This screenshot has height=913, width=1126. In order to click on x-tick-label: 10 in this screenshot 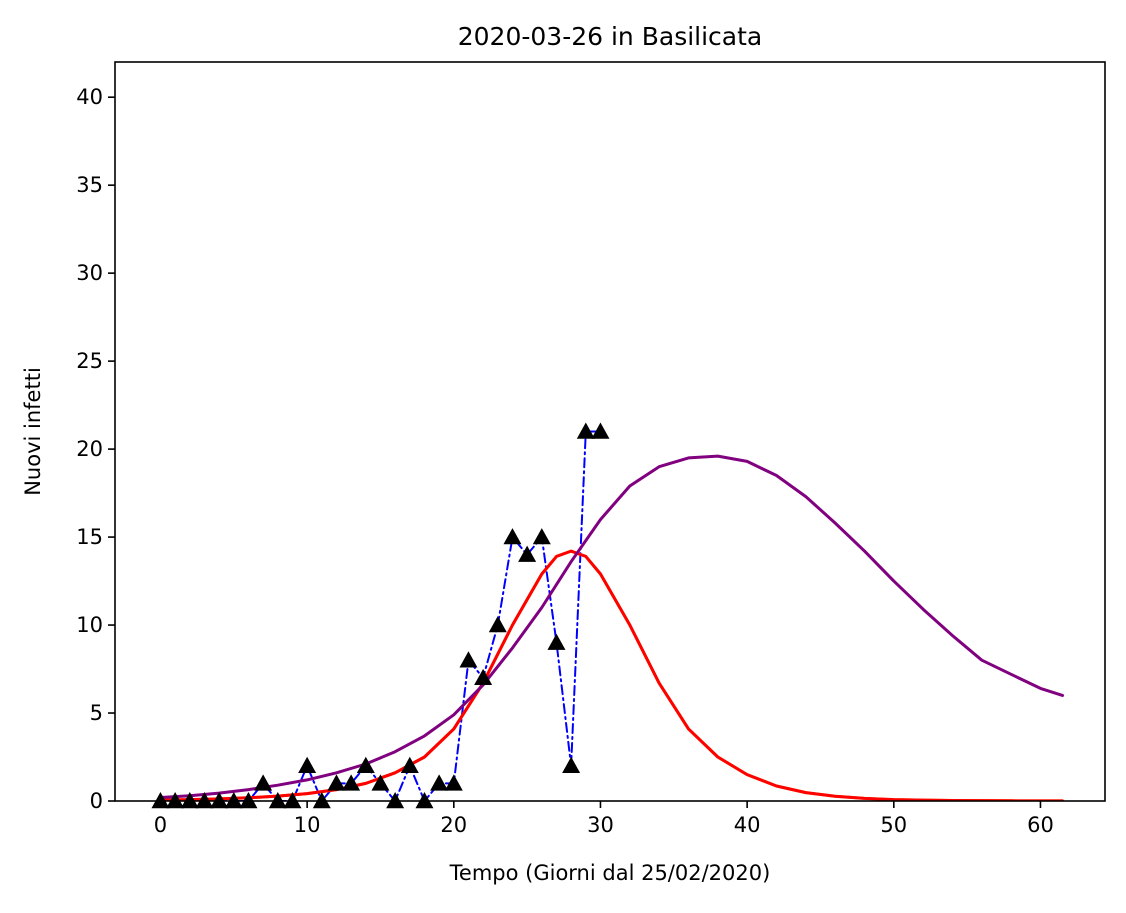, I will do `click(307, 825)`.